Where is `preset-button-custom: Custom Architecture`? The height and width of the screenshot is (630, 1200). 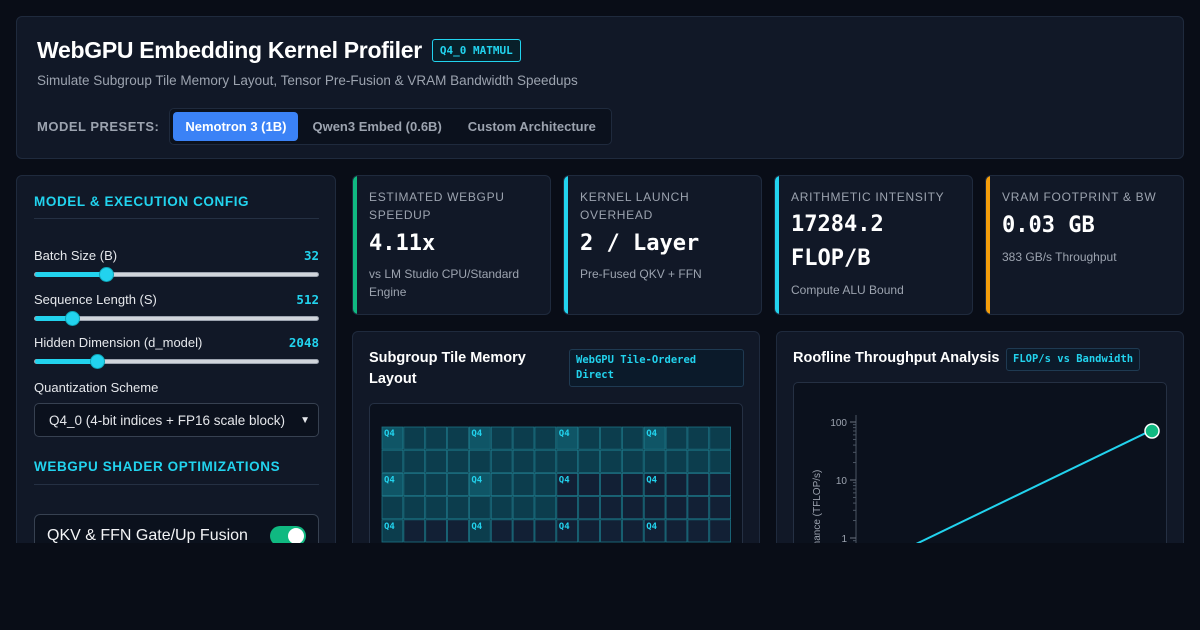 preset-button-custom: Custom Architecture is located at coordinates (532, 126).